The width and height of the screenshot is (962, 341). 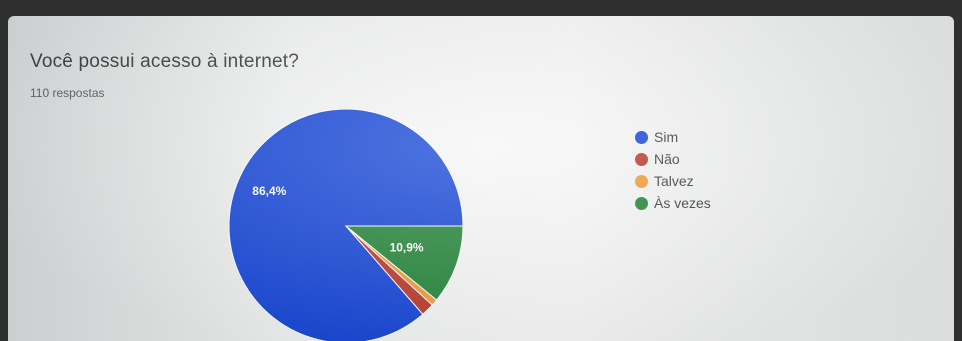 What do you see at coordinates (404, 263) in the screenshot?
I see `pie-slice-as-vezes` at bounding box center [404, 263].